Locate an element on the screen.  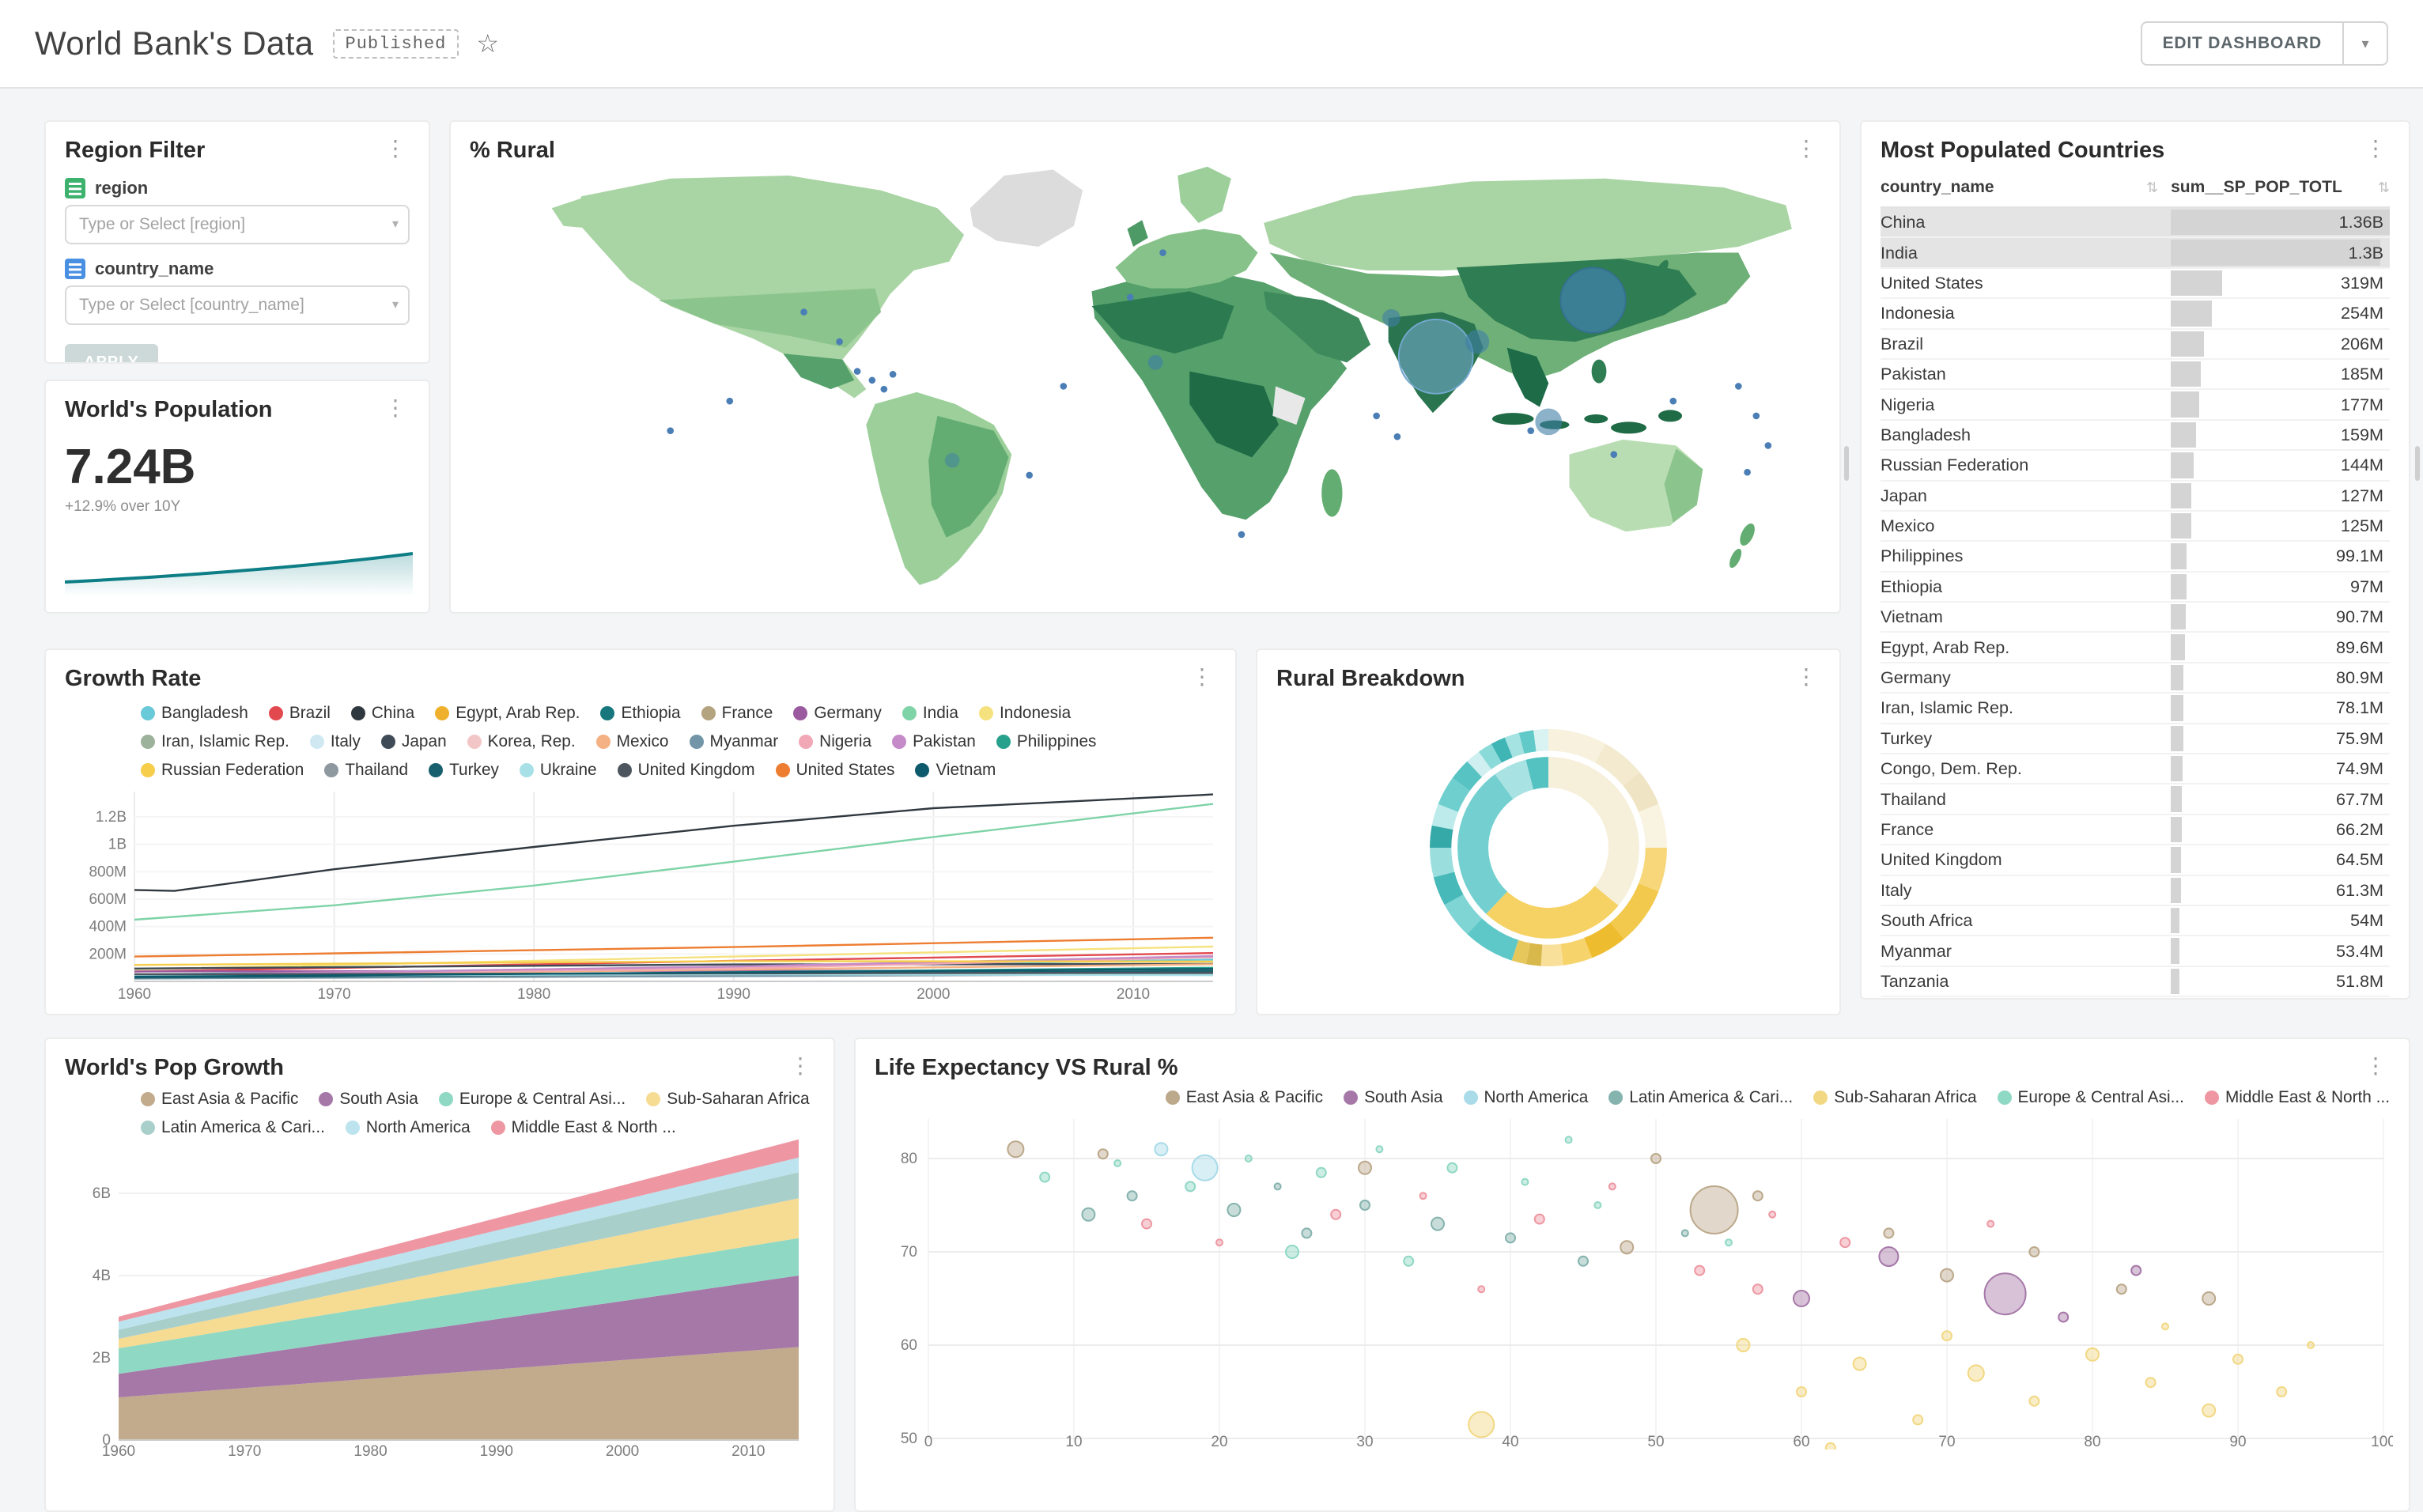
legend-item: Bangladesh is located at coordinates (194, 713).